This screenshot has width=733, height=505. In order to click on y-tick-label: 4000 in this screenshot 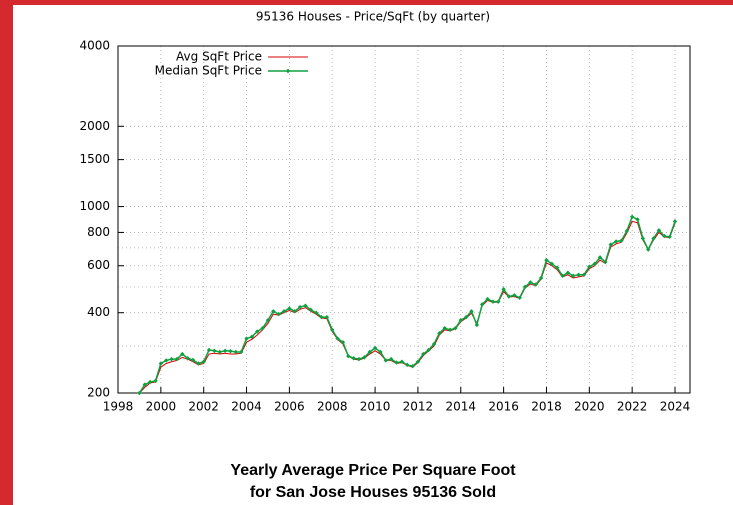, I will do `click(94, 46)`.